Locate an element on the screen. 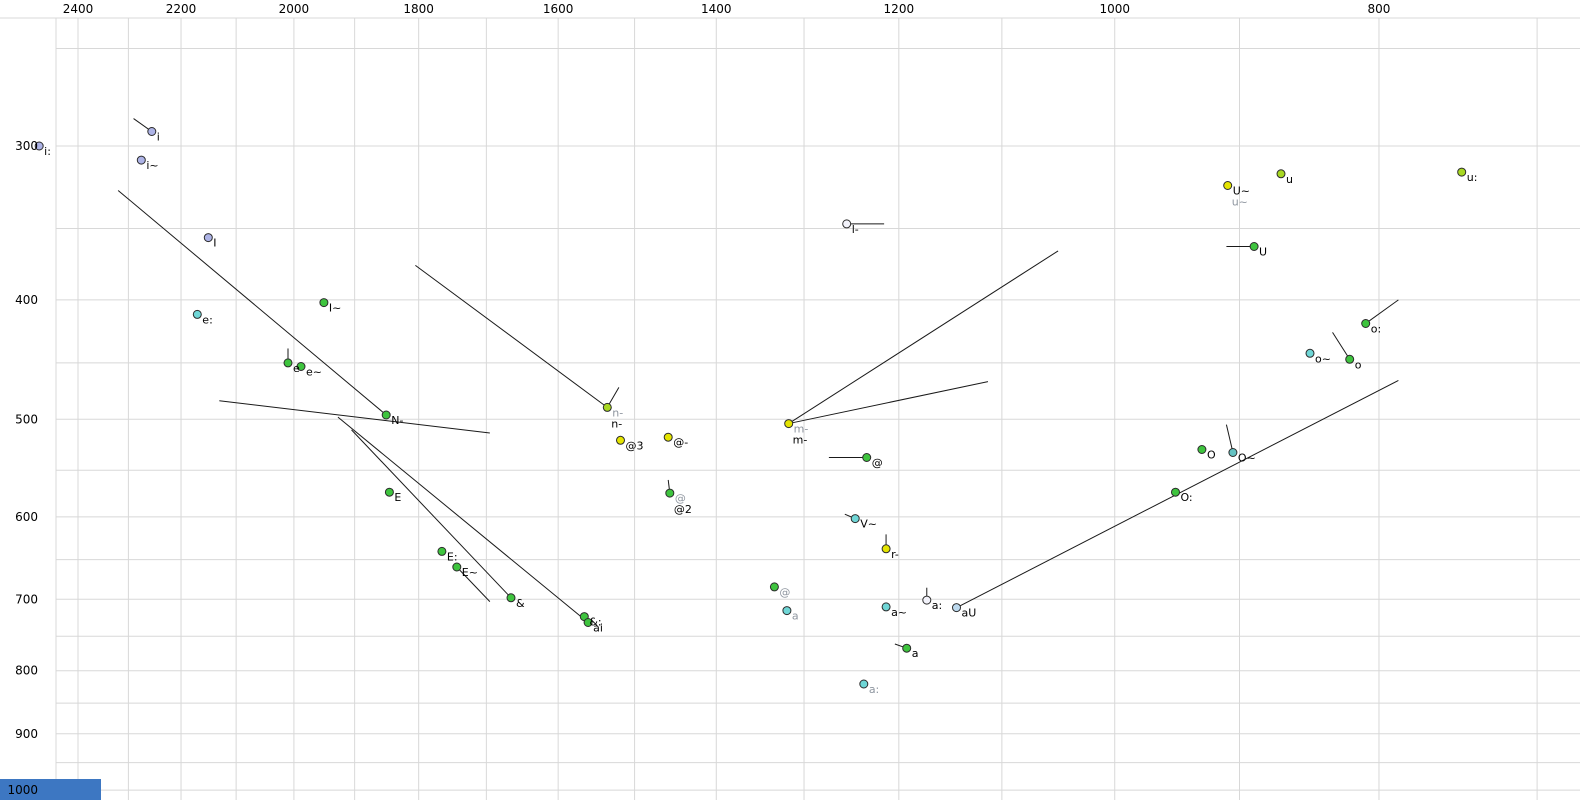  data-point-u is located at coordinates (1281, 174).